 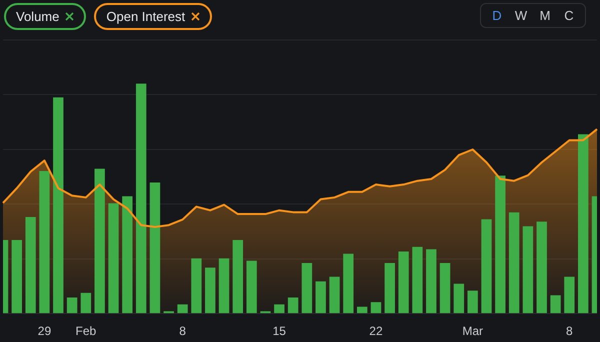 What do you see at coordinates (146, 16) in the screenshot?
I see `legend-label: Open Interest` at bounding box center [146, 16].